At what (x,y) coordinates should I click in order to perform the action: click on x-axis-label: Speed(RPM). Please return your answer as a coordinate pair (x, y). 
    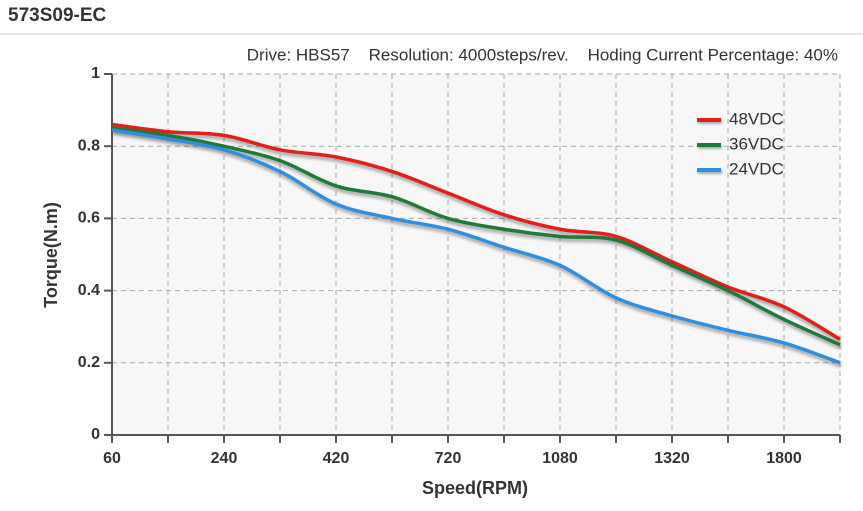
    Looking at the image, I should click on (475, 488).